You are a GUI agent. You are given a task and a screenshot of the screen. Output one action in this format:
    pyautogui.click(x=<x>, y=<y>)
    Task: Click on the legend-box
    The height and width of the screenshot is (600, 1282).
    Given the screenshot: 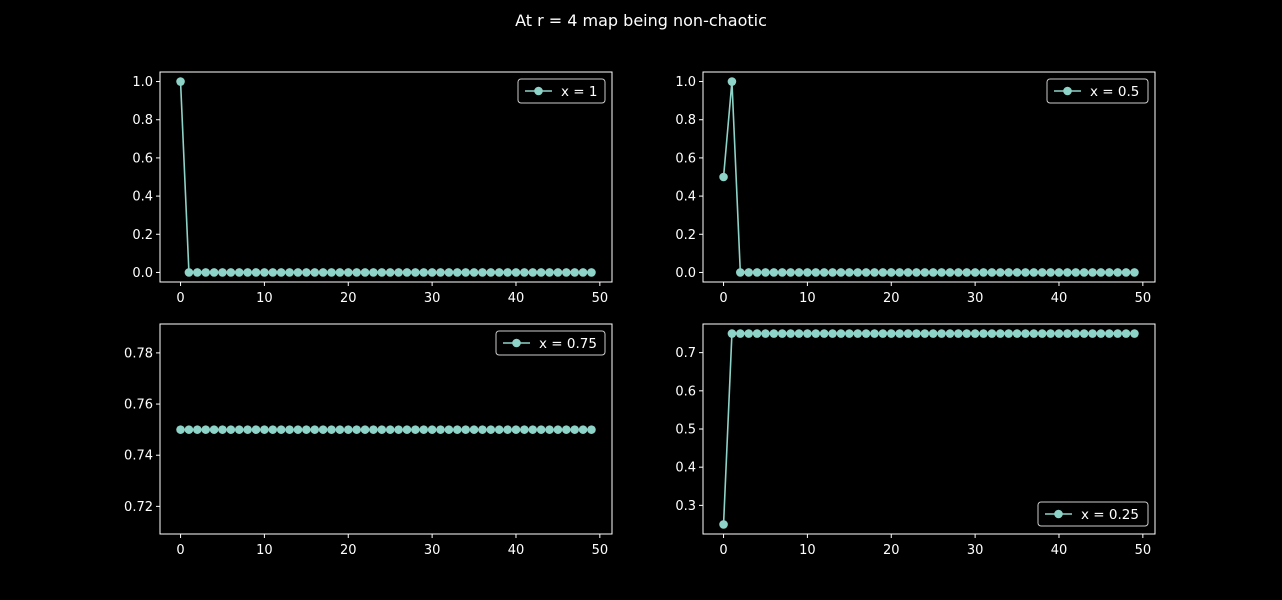 What is the action you would take?
    pyautogui.click(x=1097, y=91)
    